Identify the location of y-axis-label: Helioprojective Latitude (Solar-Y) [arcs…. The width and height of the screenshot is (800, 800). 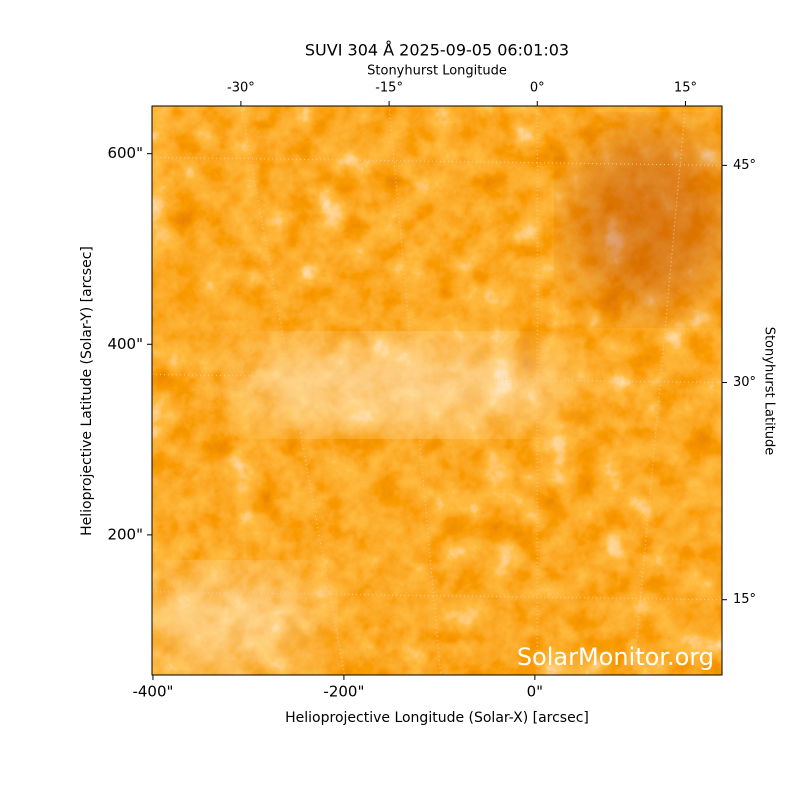
(87, 391).